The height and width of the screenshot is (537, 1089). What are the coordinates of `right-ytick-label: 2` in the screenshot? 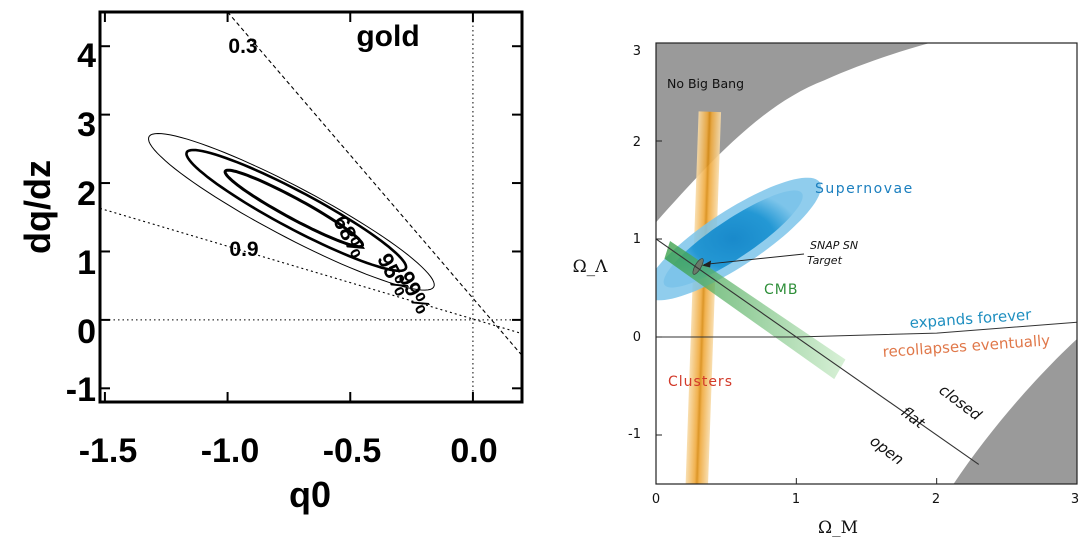 It's located at (637, 142).